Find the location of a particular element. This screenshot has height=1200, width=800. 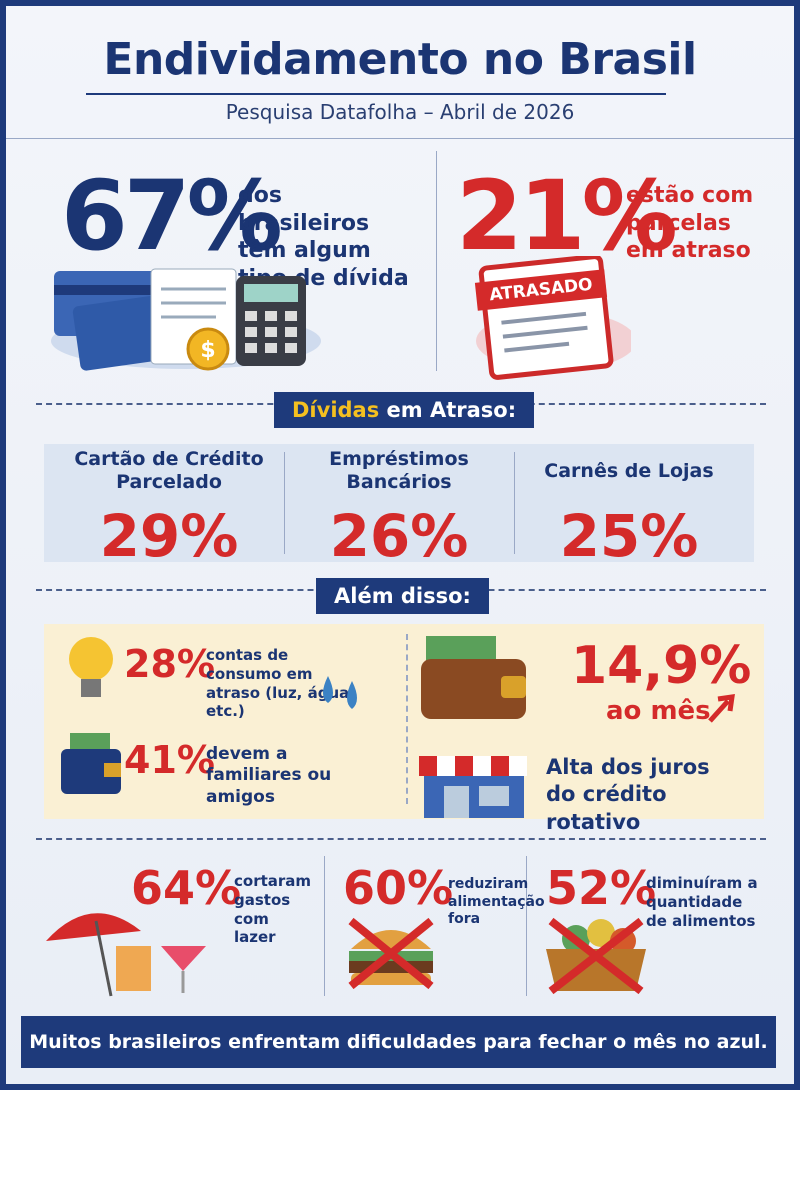

overdue-value: 29% is located at coordinates (169, 536).